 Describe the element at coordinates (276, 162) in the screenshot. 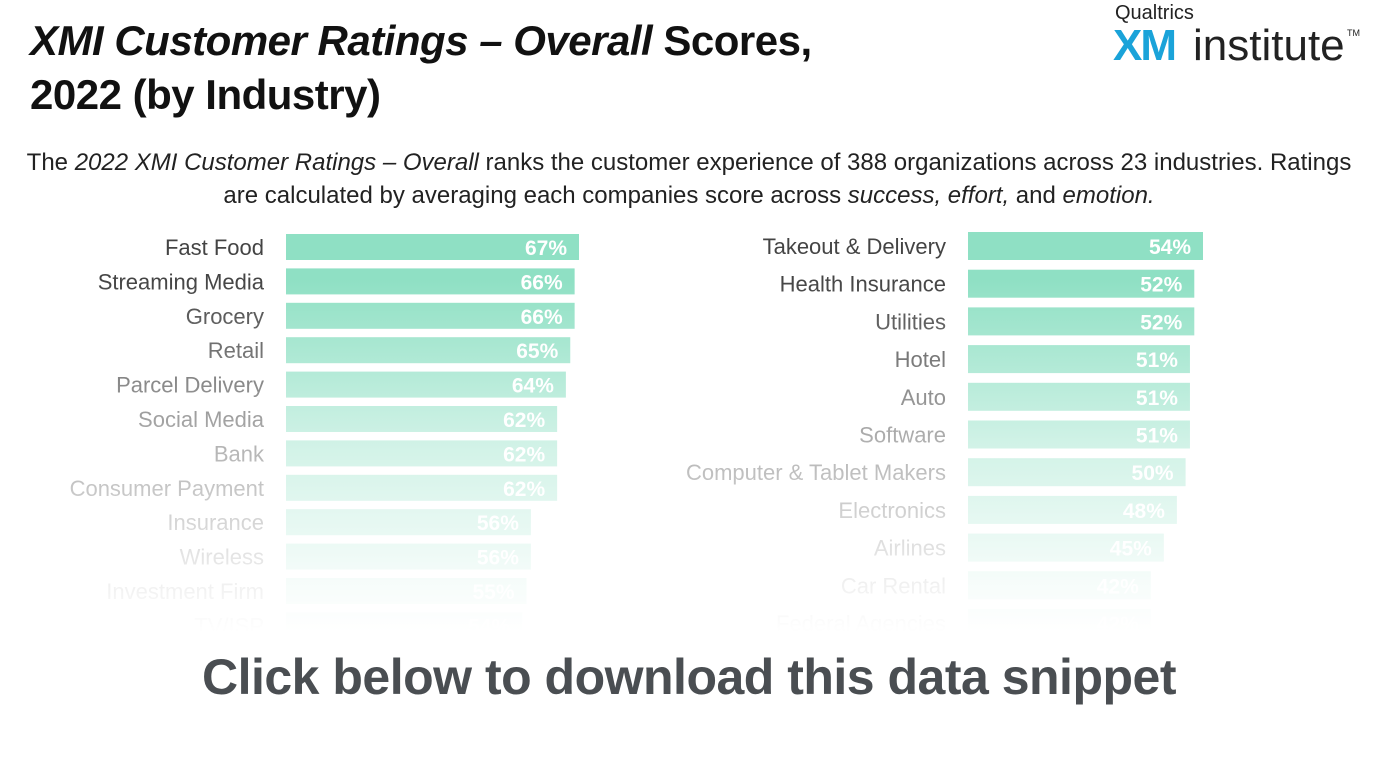

I see `subtitle-part-2: 2022 XMI Customer Ratings – Overall` at that location.